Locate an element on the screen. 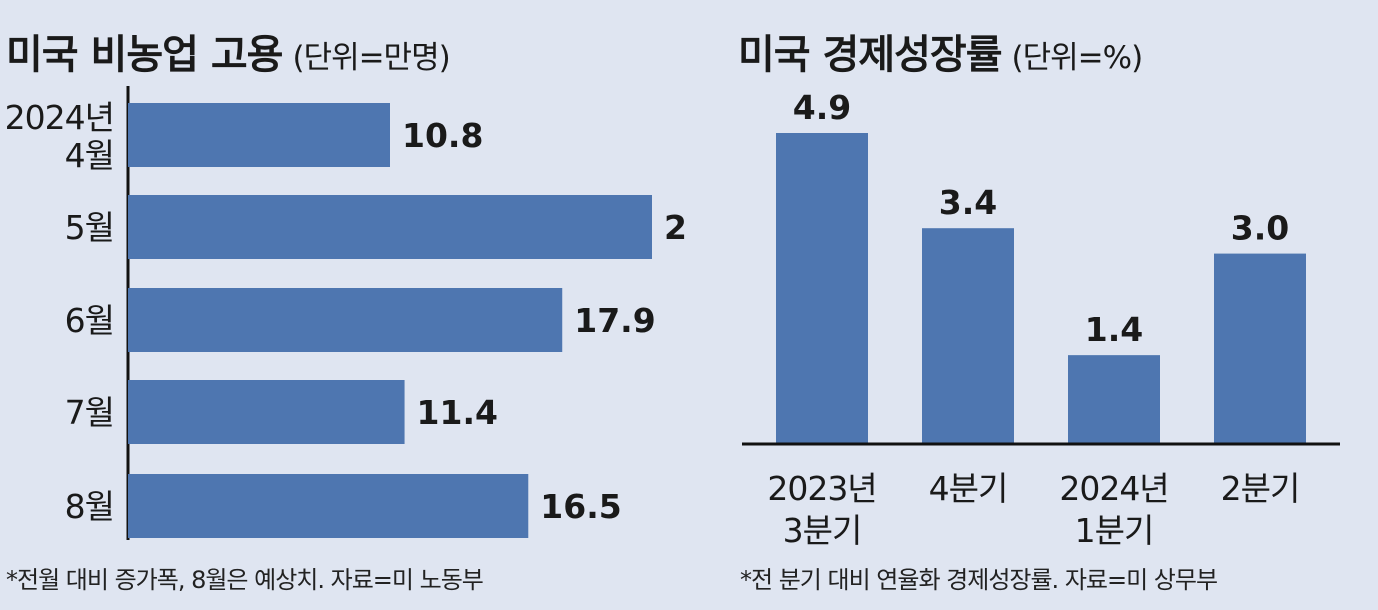  growth-unit-label: (단위=%) is located at coordinates (1077, 58).